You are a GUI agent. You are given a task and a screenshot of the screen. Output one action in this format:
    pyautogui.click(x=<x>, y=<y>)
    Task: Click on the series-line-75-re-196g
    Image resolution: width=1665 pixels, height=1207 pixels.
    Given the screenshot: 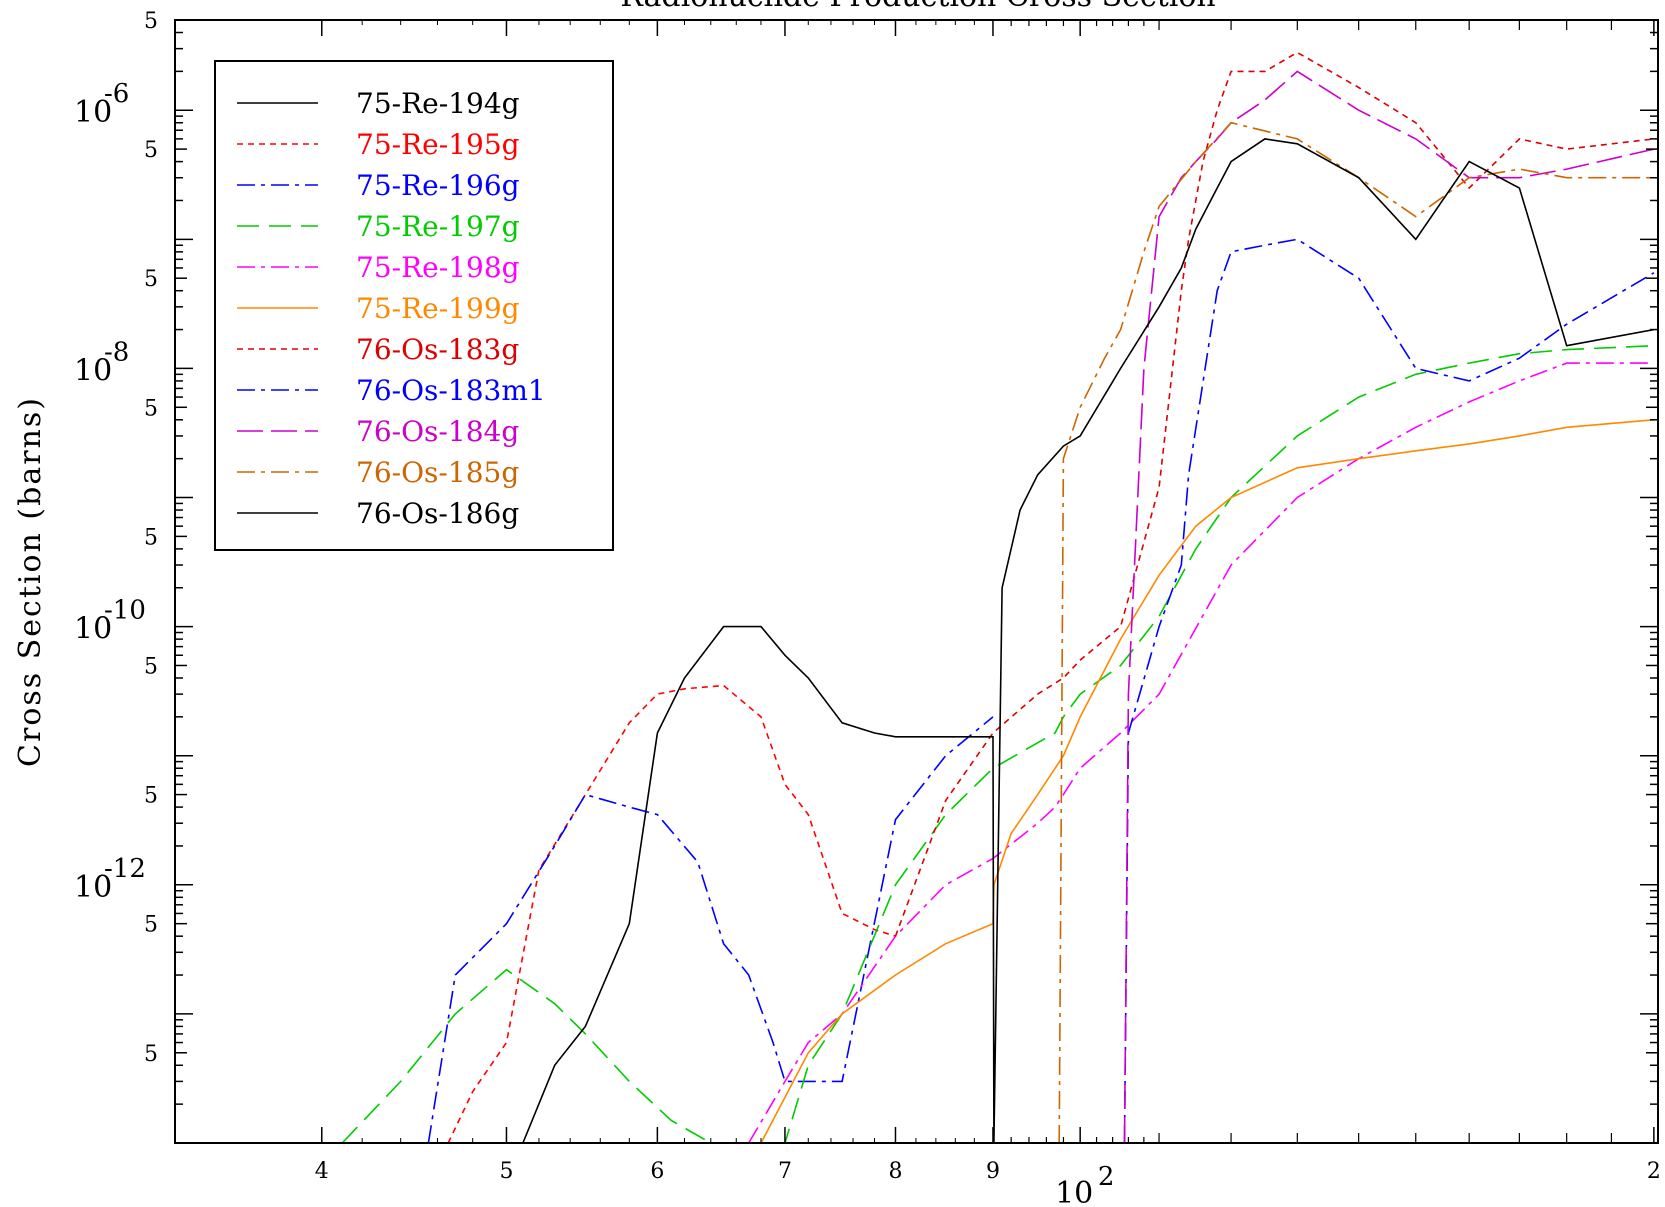 What is the action you would take?
    pyautogui.click(x=710, y=929)
    